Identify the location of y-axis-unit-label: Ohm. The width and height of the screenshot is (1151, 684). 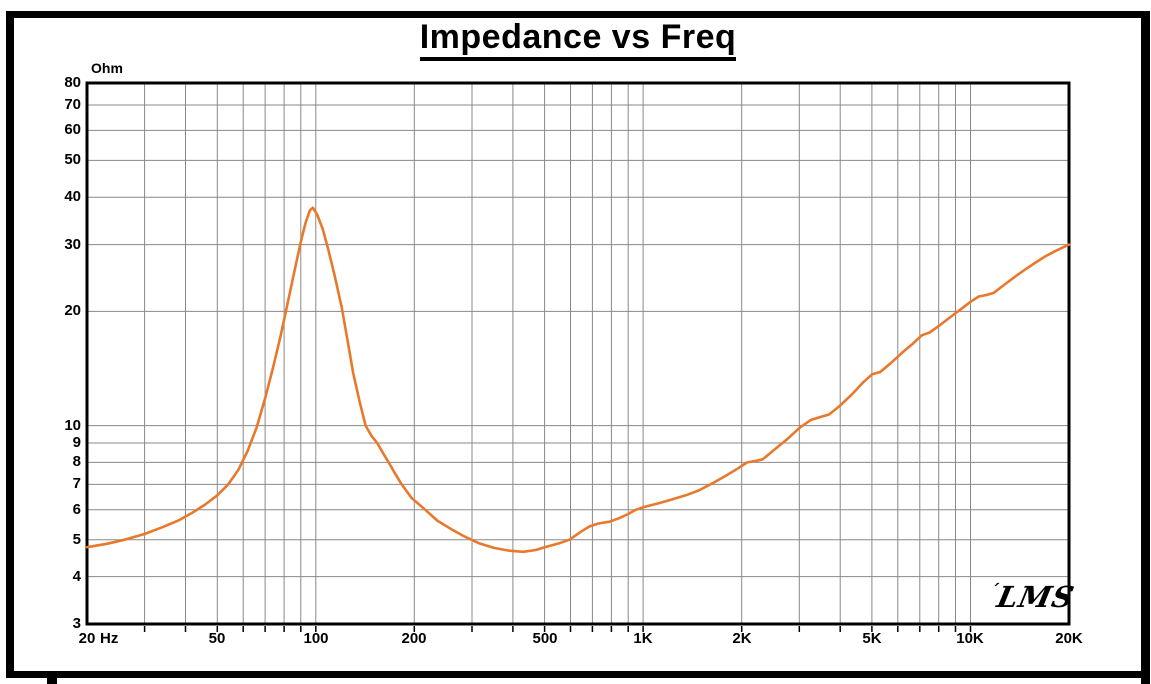
(107, 68).